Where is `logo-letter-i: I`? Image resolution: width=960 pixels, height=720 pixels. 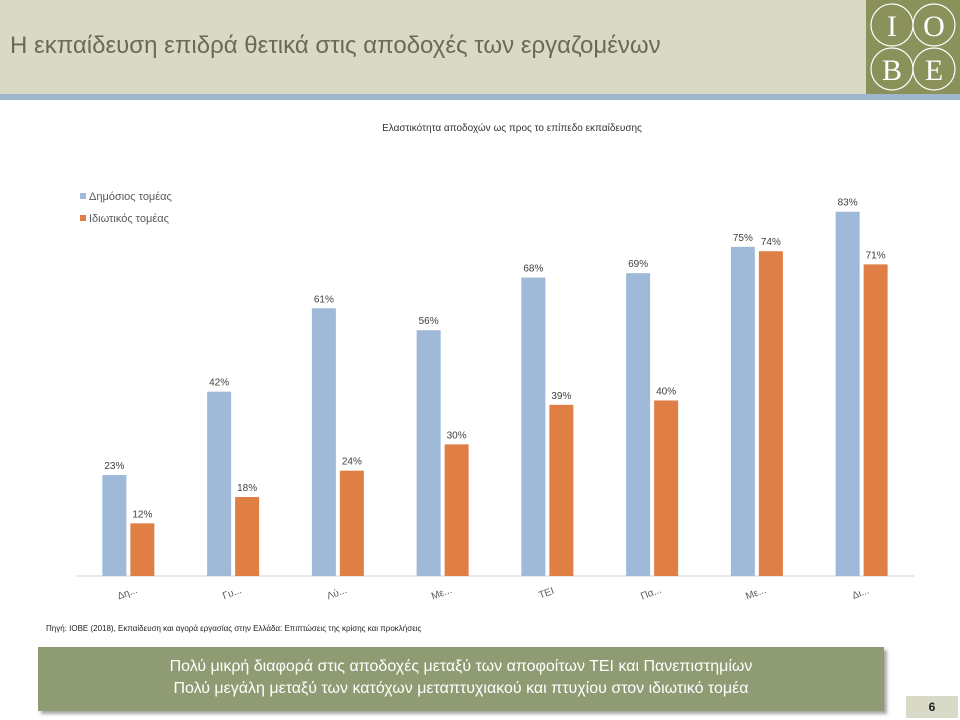 logo-letter-i: I is located at coordinates (892, 26).